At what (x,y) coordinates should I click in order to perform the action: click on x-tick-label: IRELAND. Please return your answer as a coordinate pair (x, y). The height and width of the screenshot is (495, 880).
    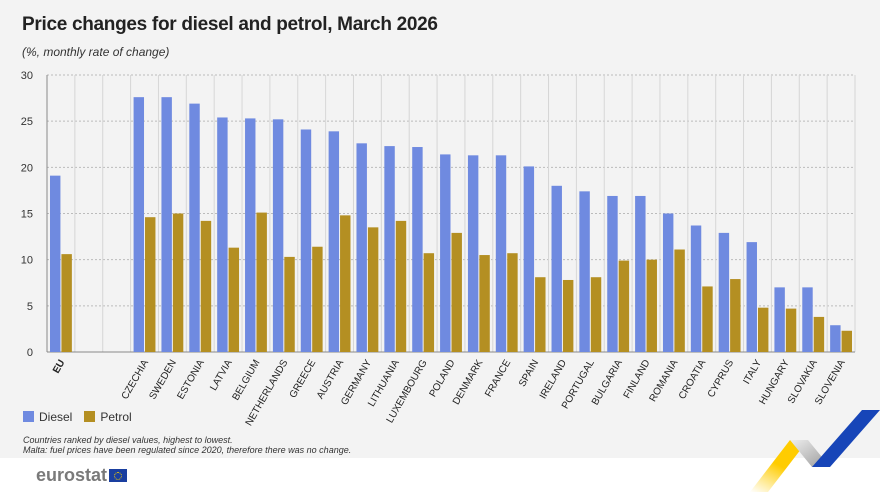
    Looking at the image, I should click on (553, 379).